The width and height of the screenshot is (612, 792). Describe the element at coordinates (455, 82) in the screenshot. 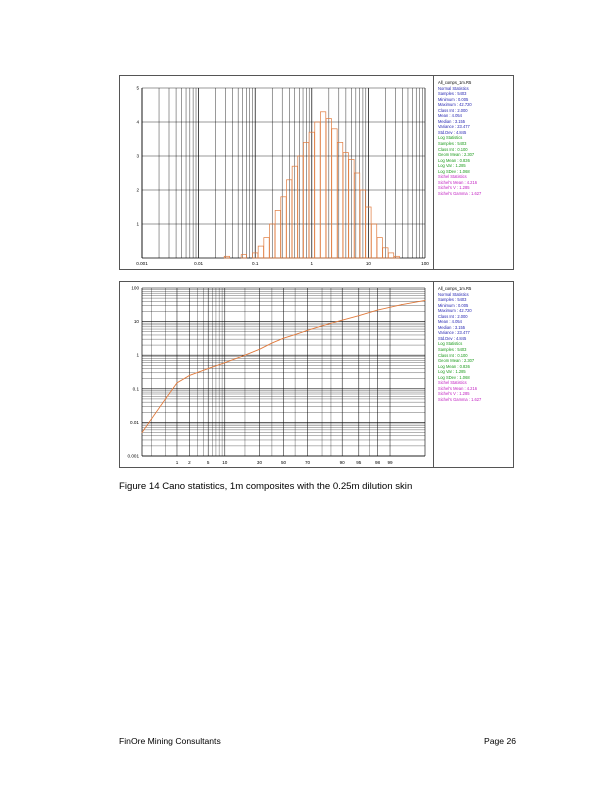

I see `stats-title: All_comps_1m.R5` at that location.